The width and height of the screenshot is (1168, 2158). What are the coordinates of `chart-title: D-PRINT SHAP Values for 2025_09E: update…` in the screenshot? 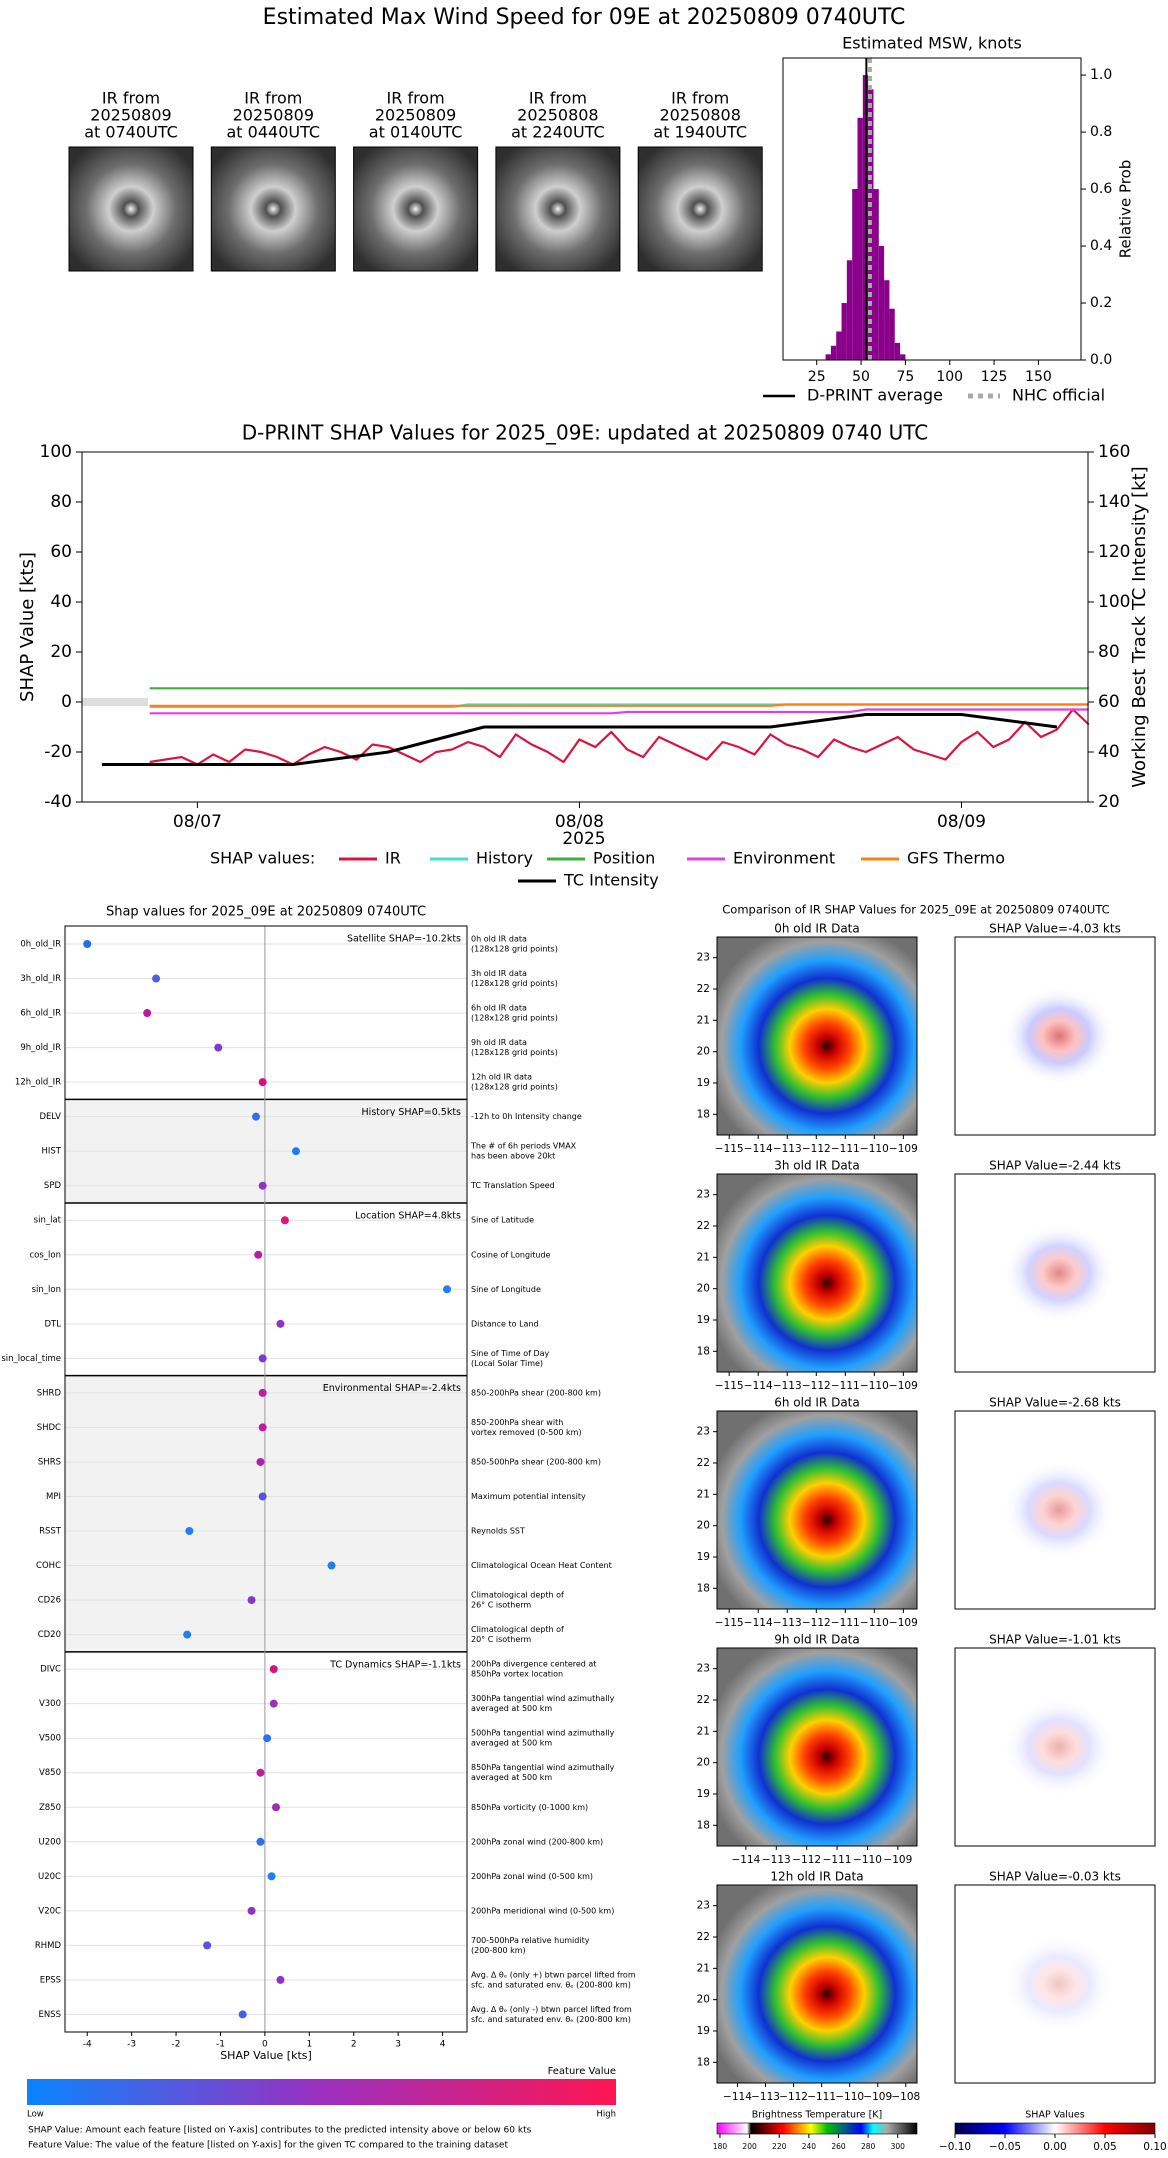 It's located at (585, 433).